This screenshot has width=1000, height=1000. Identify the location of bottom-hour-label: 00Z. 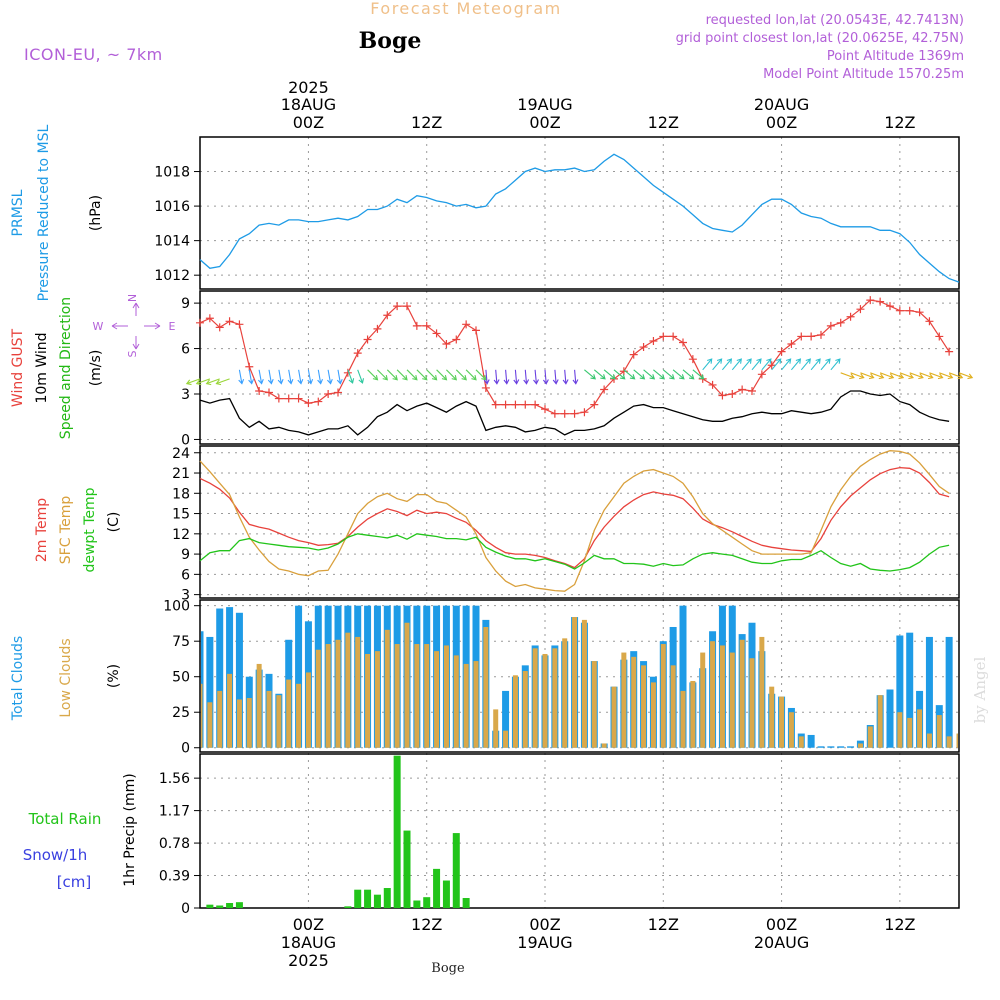
(308, 924).